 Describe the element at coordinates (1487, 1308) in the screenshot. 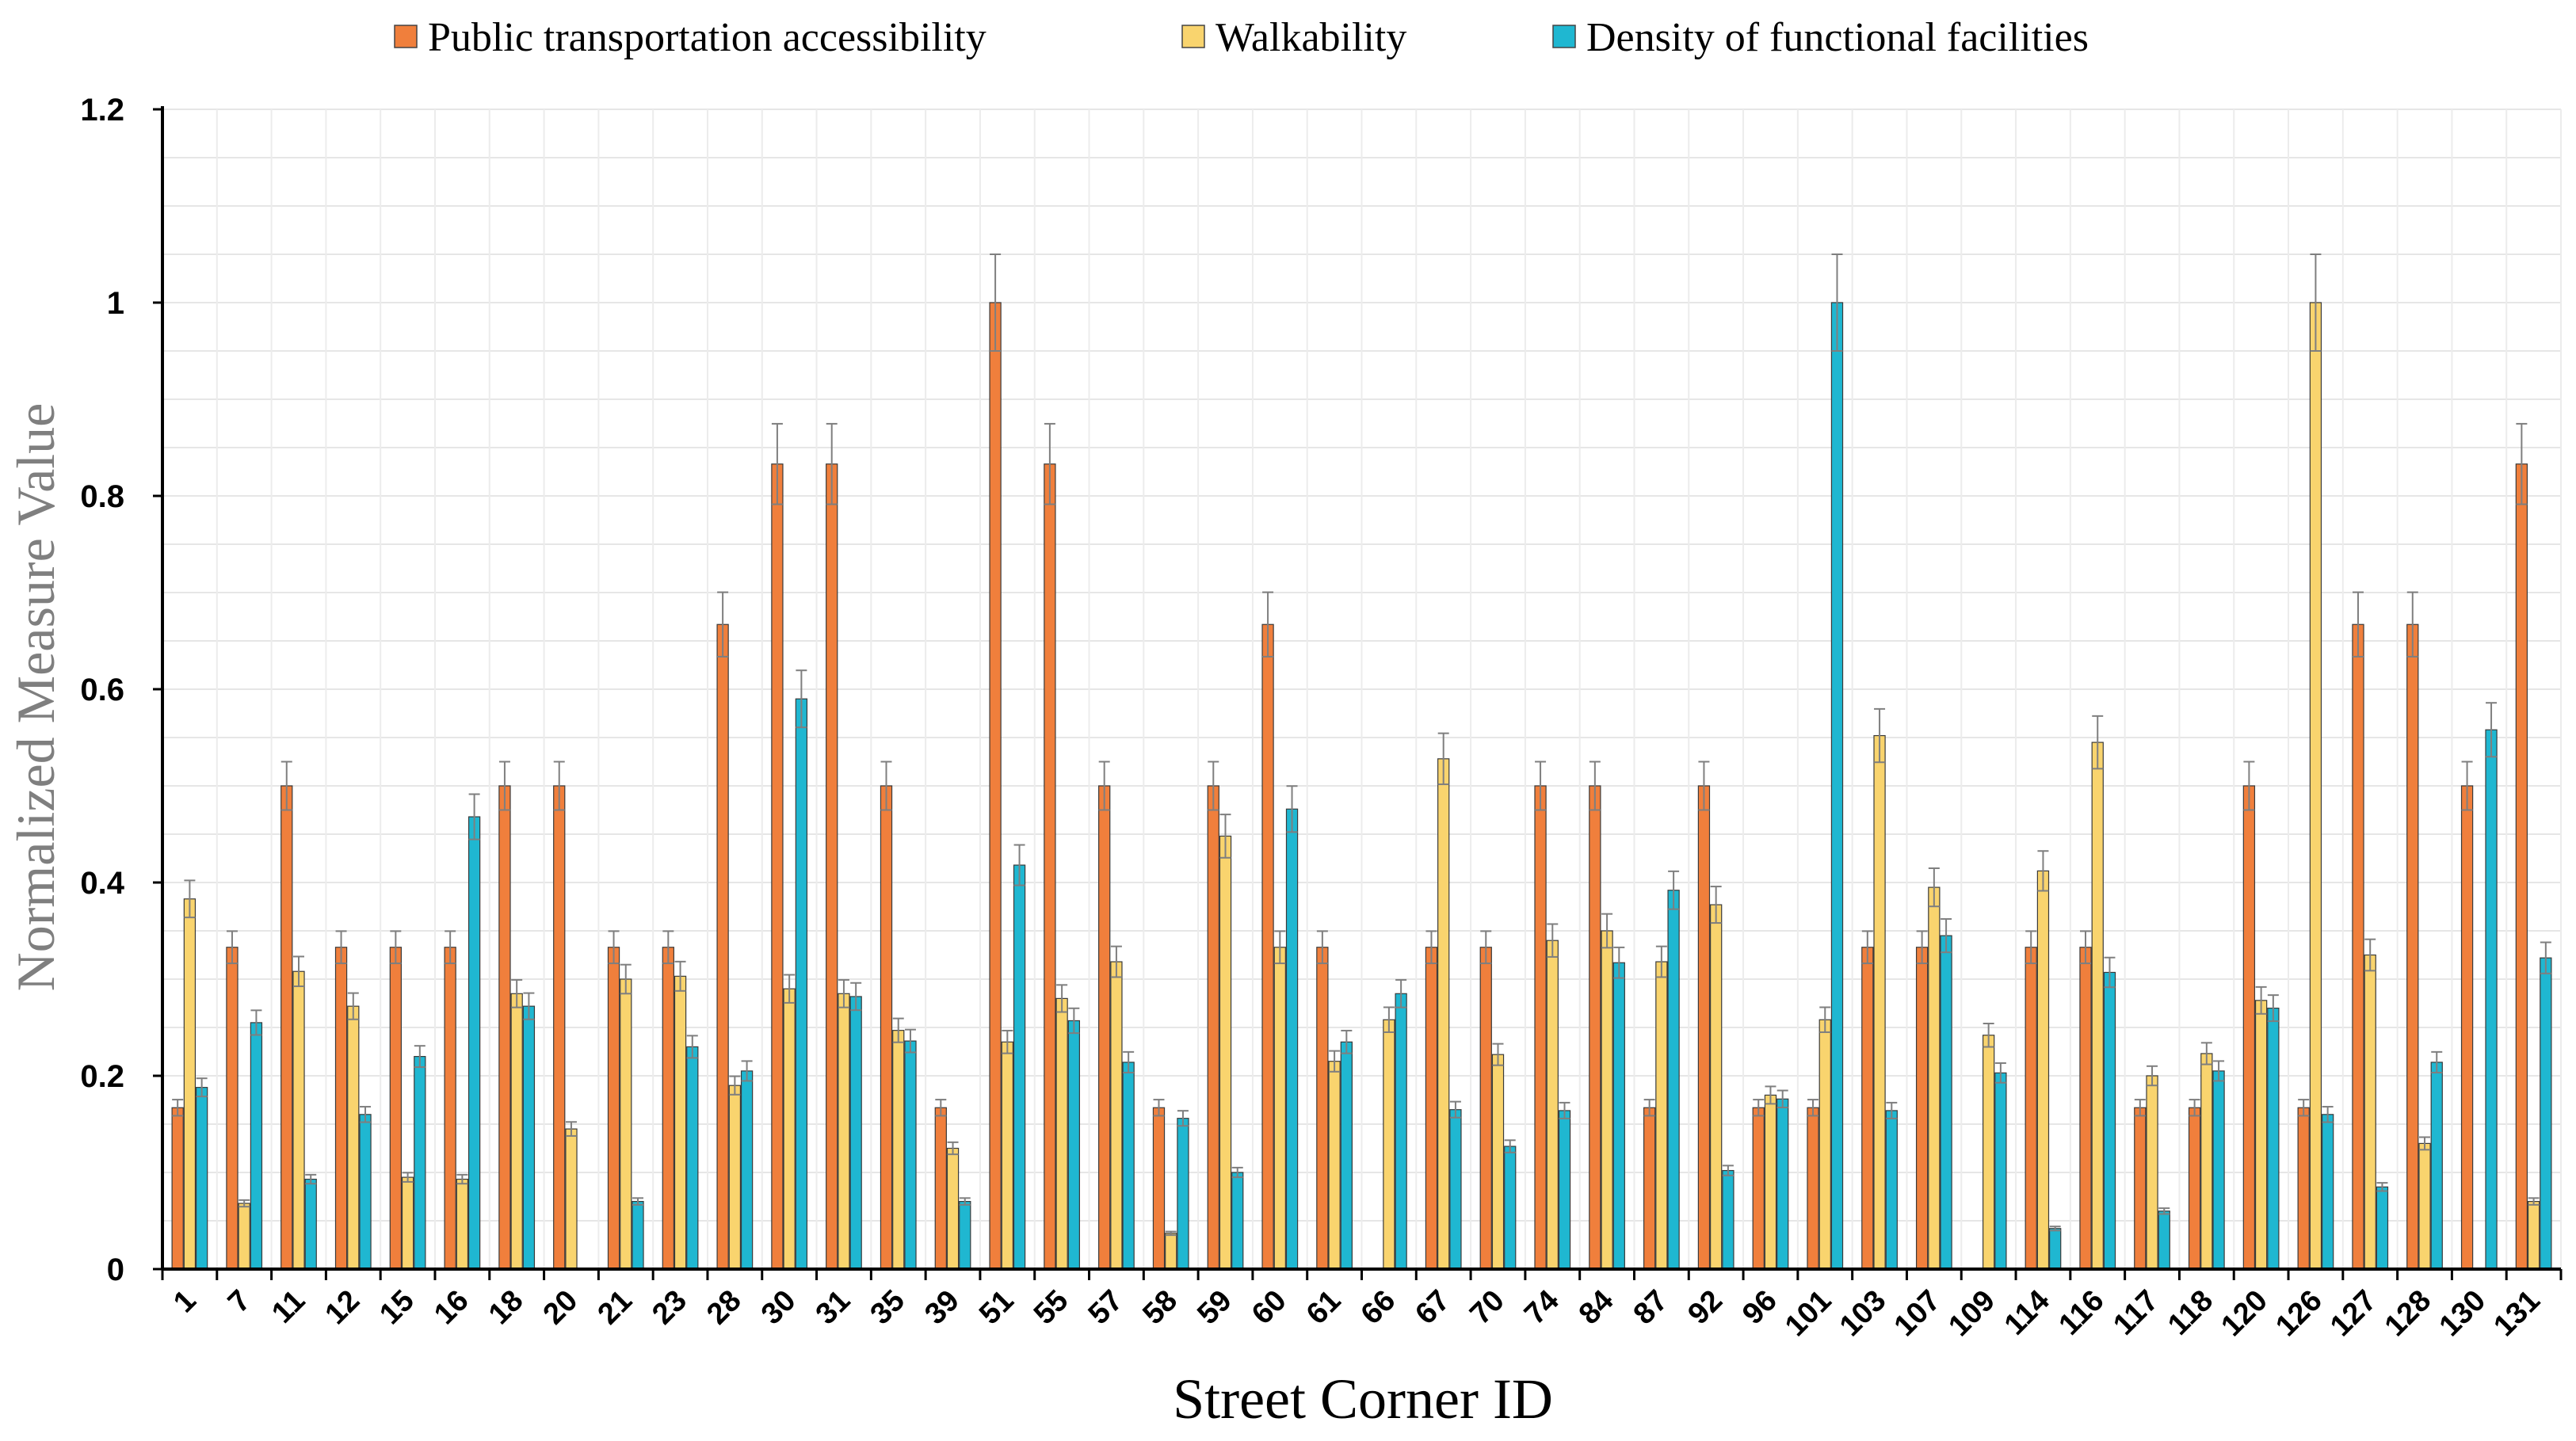

I see `x-tick-label: 70` at that location.